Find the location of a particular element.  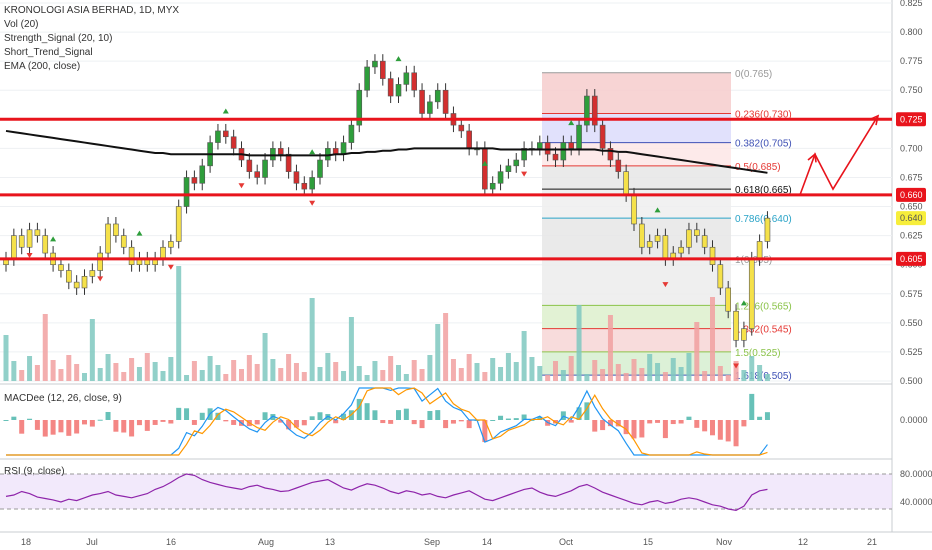

price-tag-label: 0.660 is located at coordinates (911, 195).